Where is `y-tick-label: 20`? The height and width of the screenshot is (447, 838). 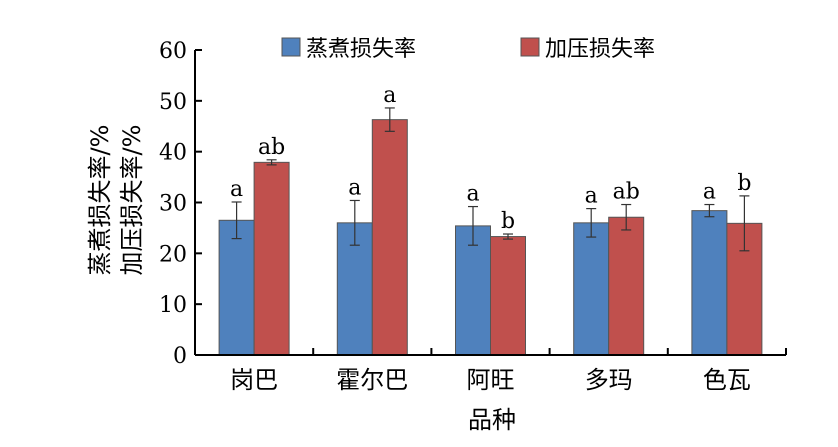 y-tick-label: 20 is located at coordinates (173, 254).